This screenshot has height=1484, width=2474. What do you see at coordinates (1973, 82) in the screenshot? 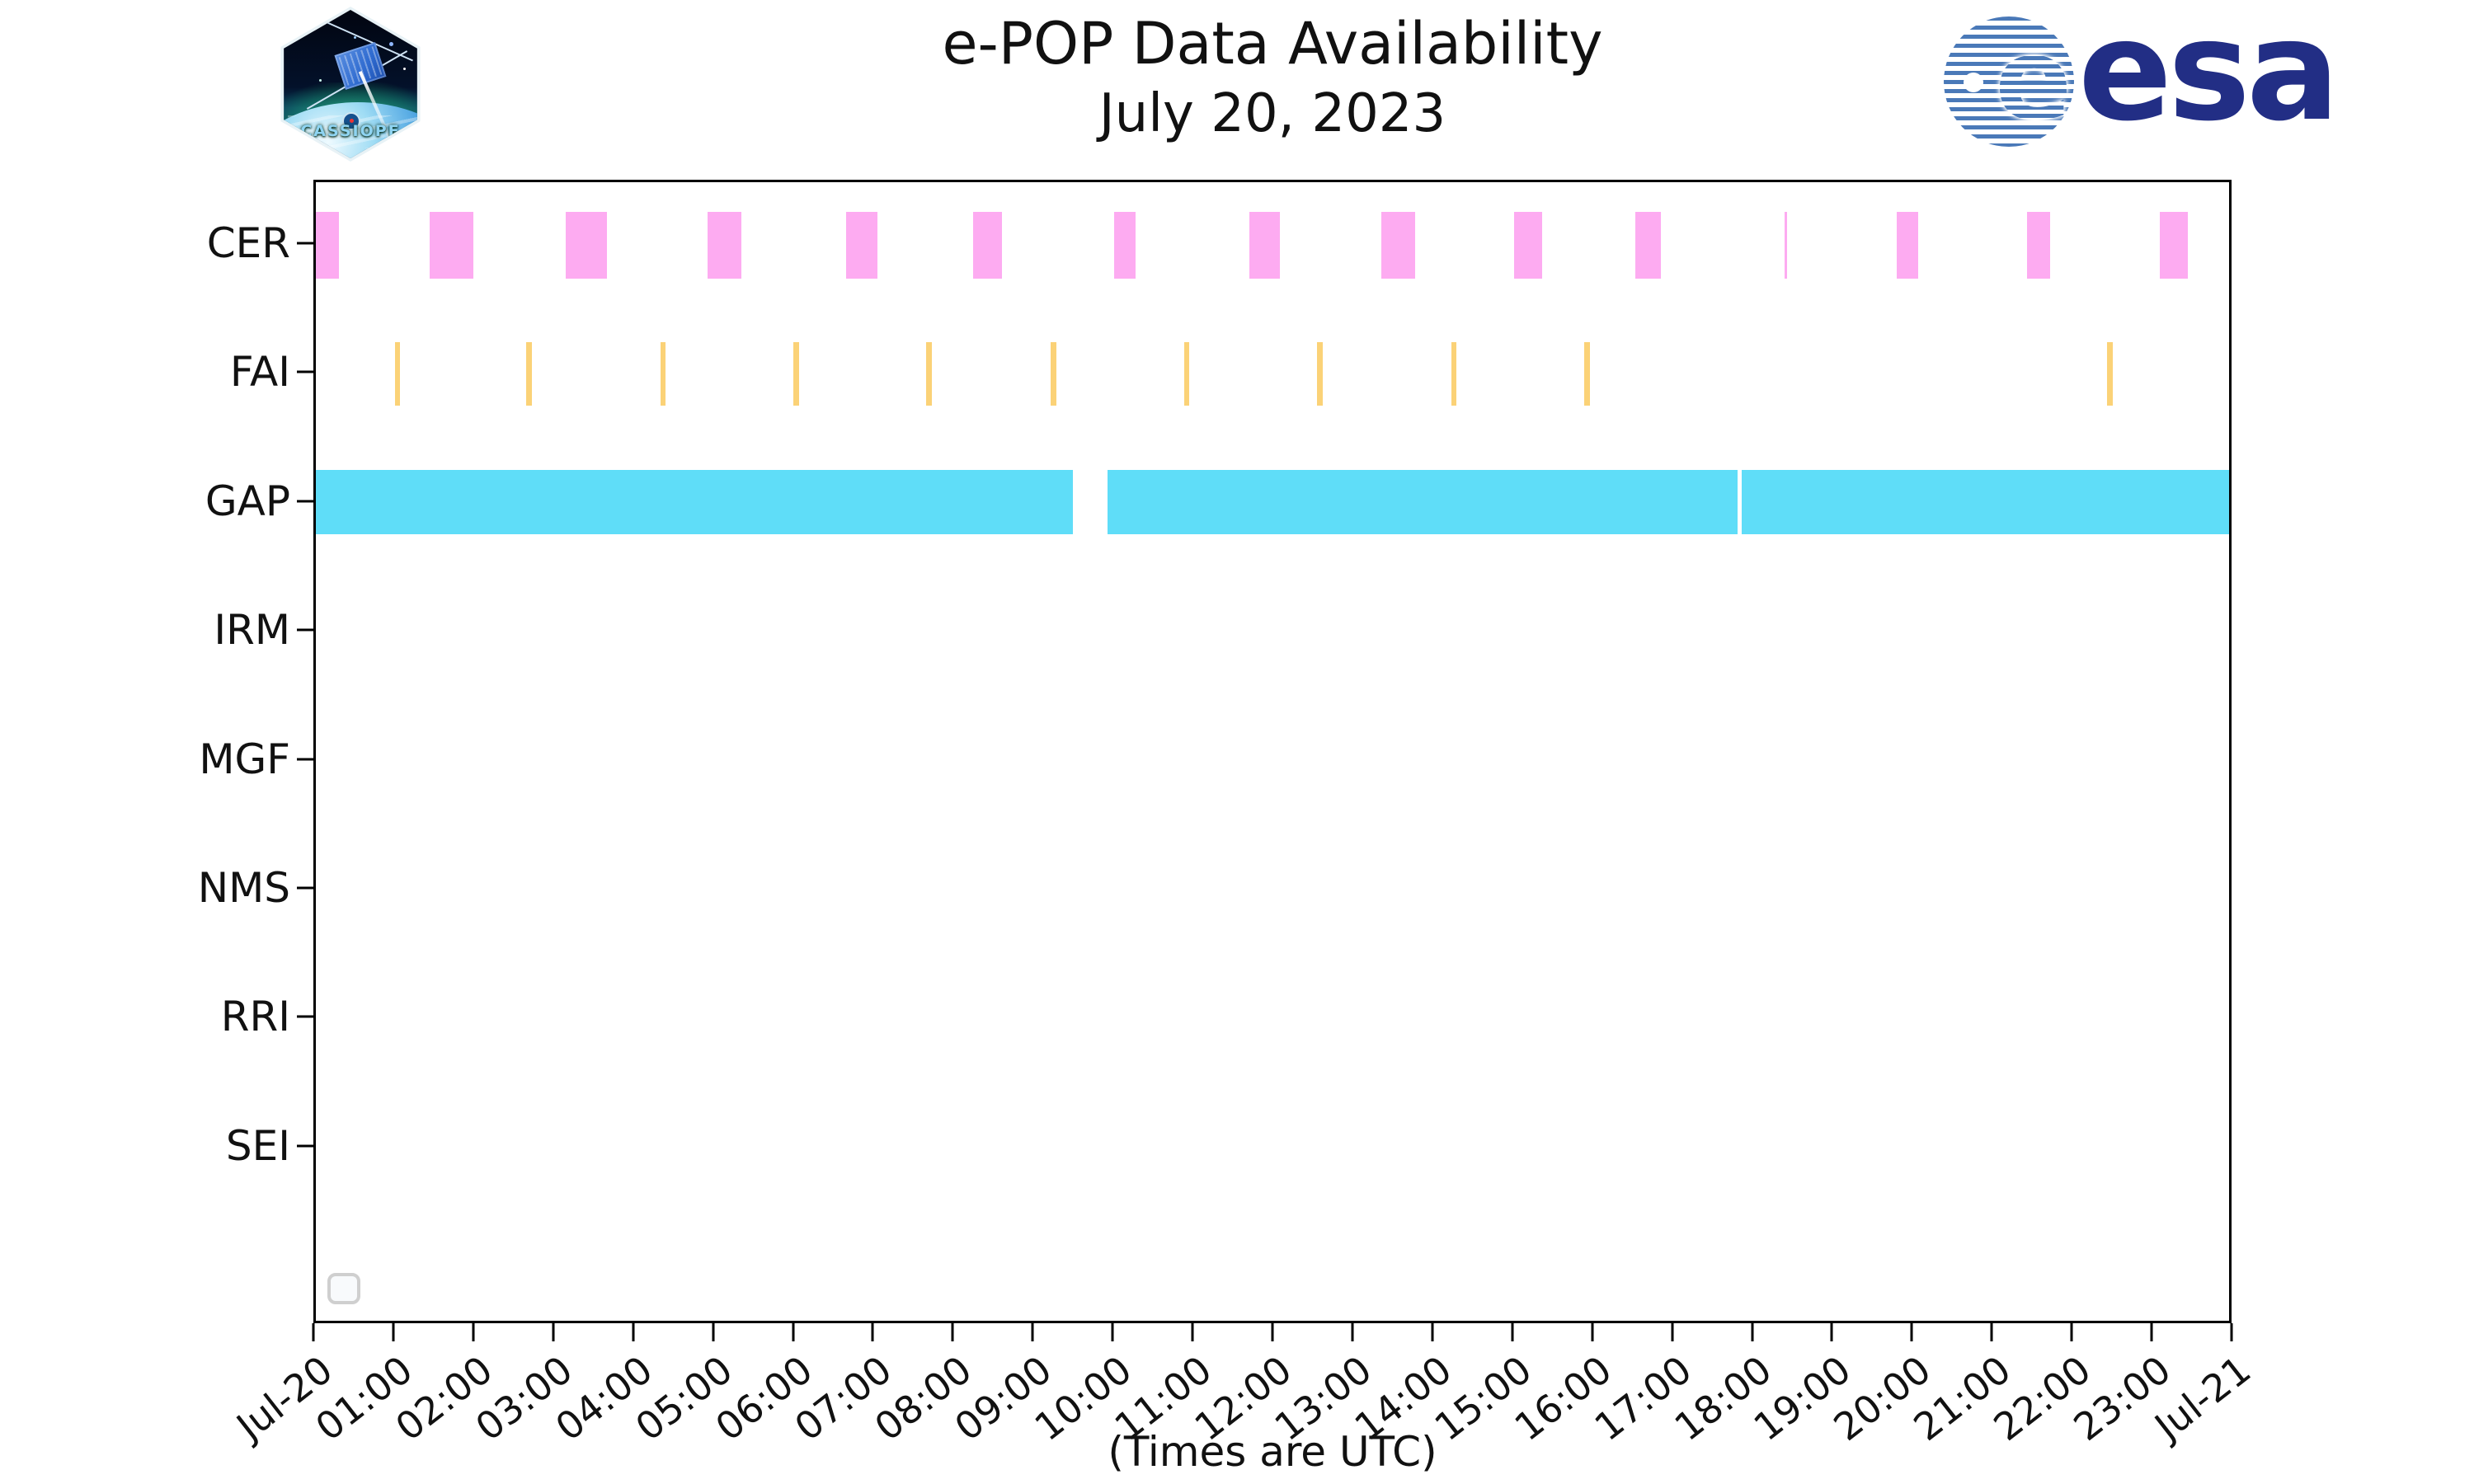
I see `esa-globe-dot-icon` at bounding box center [1973, 82].